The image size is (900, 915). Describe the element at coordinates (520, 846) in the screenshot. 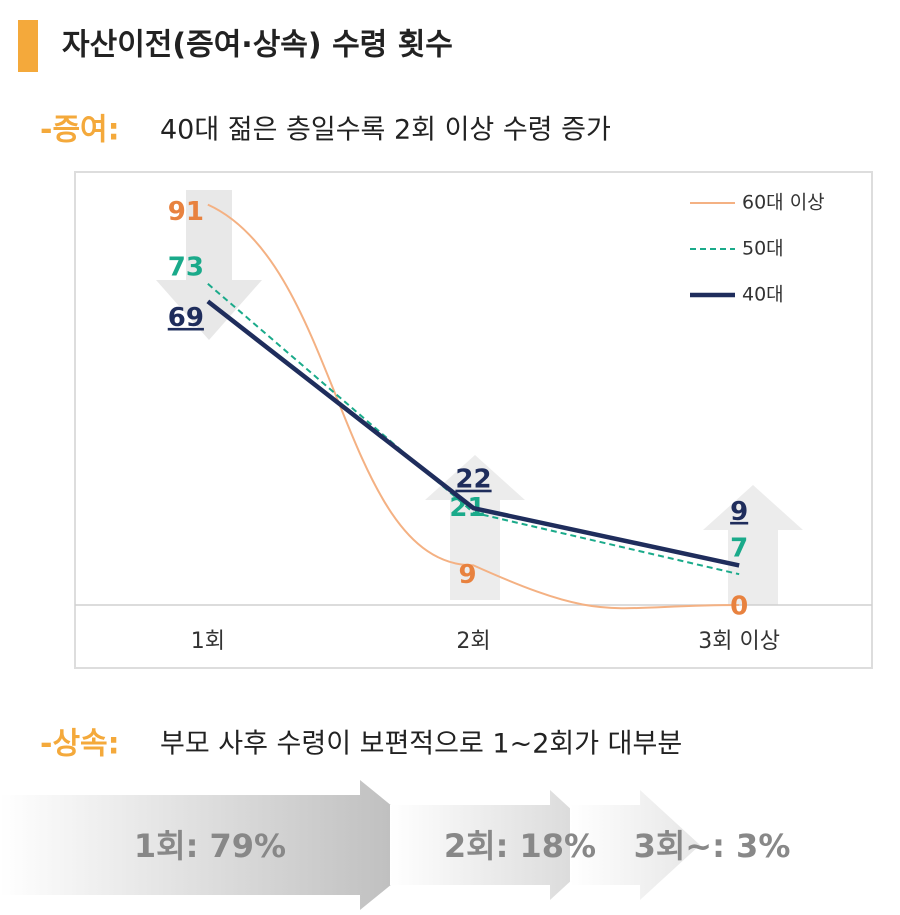

I see `item: 2회: 18%` at that location.